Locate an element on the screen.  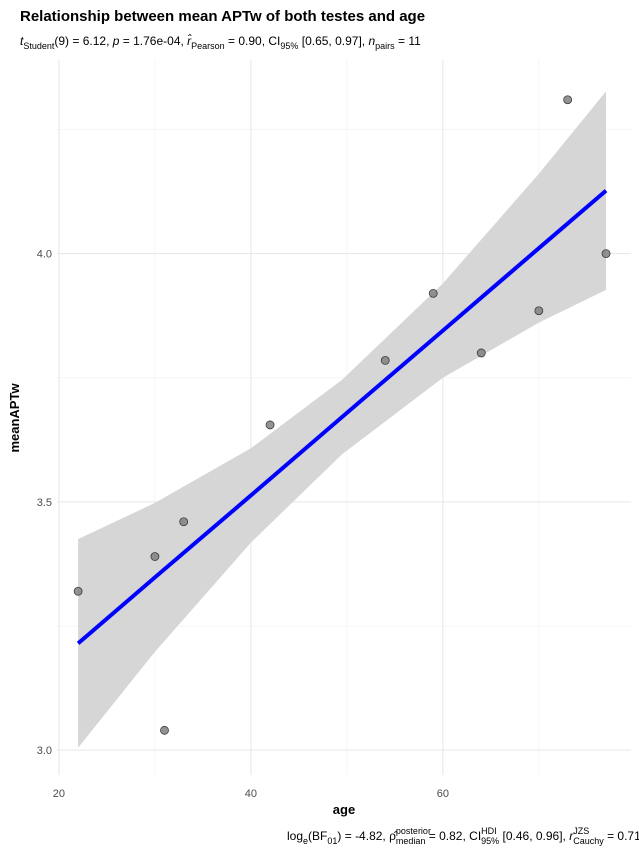
text-segment: = 1.76e-04, is located at coordinates (153, 41).